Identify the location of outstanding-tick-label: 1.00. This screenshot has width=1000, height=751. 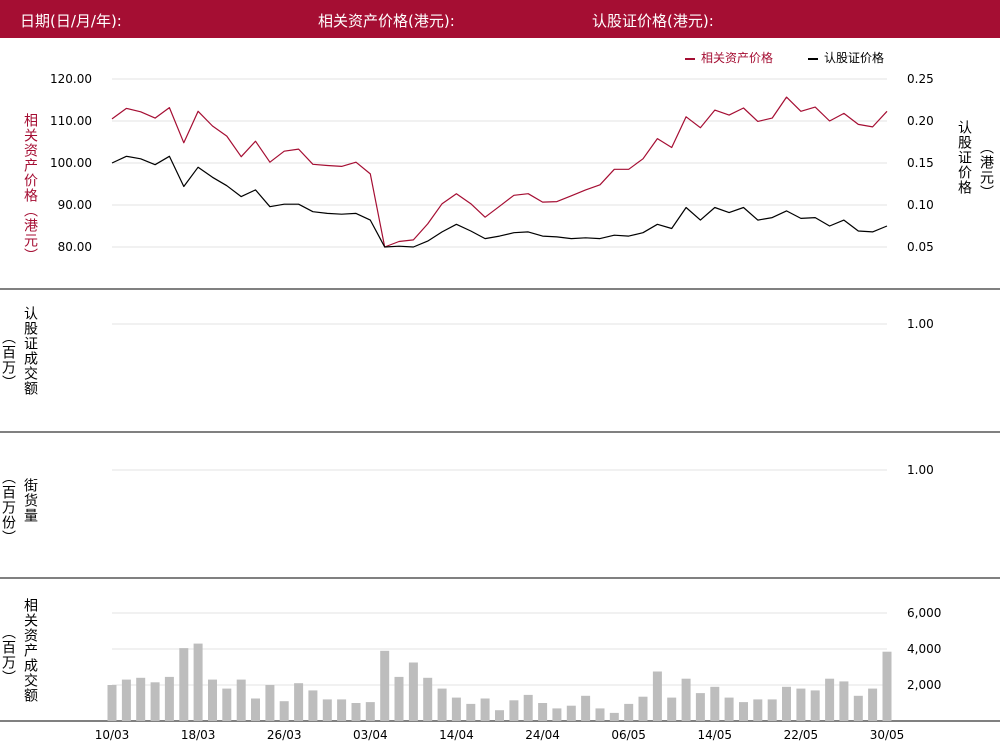
(920, 470).